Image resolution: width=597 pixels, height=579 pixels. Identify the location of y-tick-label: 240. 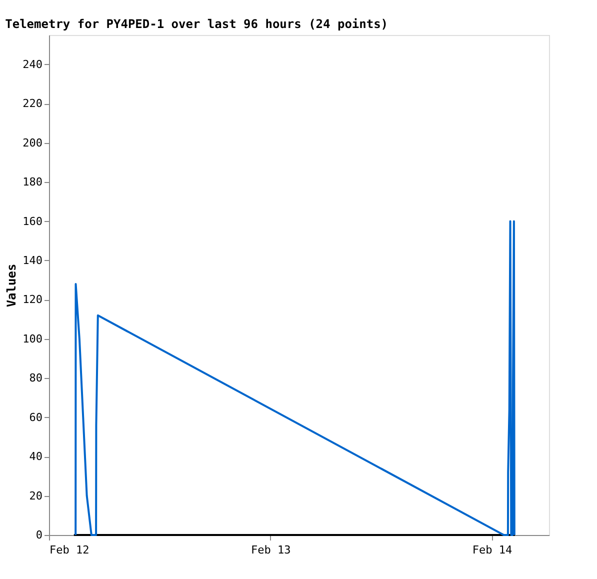
(32, 64).